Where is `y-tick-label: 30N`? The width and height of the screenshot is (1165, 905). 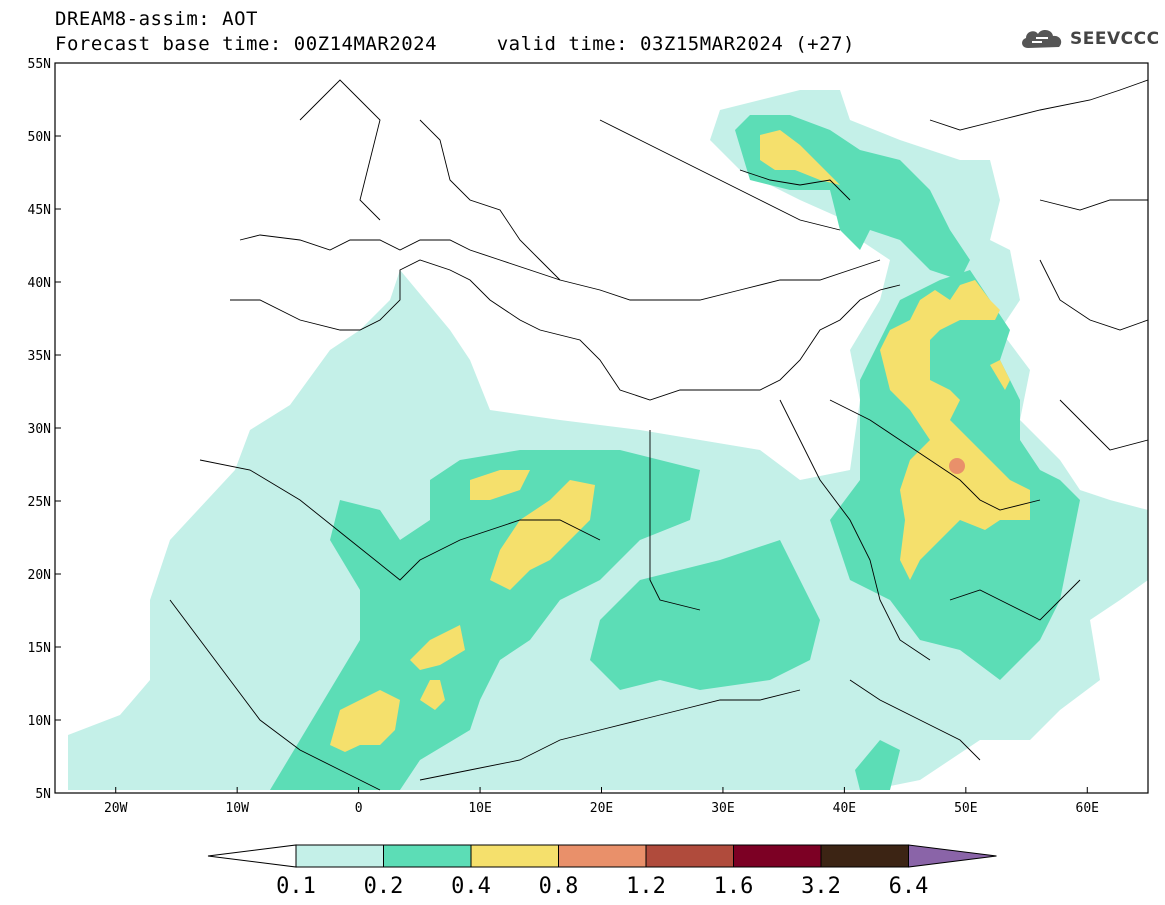
y-tick-label: 30N is located at coordinates (39, 429).